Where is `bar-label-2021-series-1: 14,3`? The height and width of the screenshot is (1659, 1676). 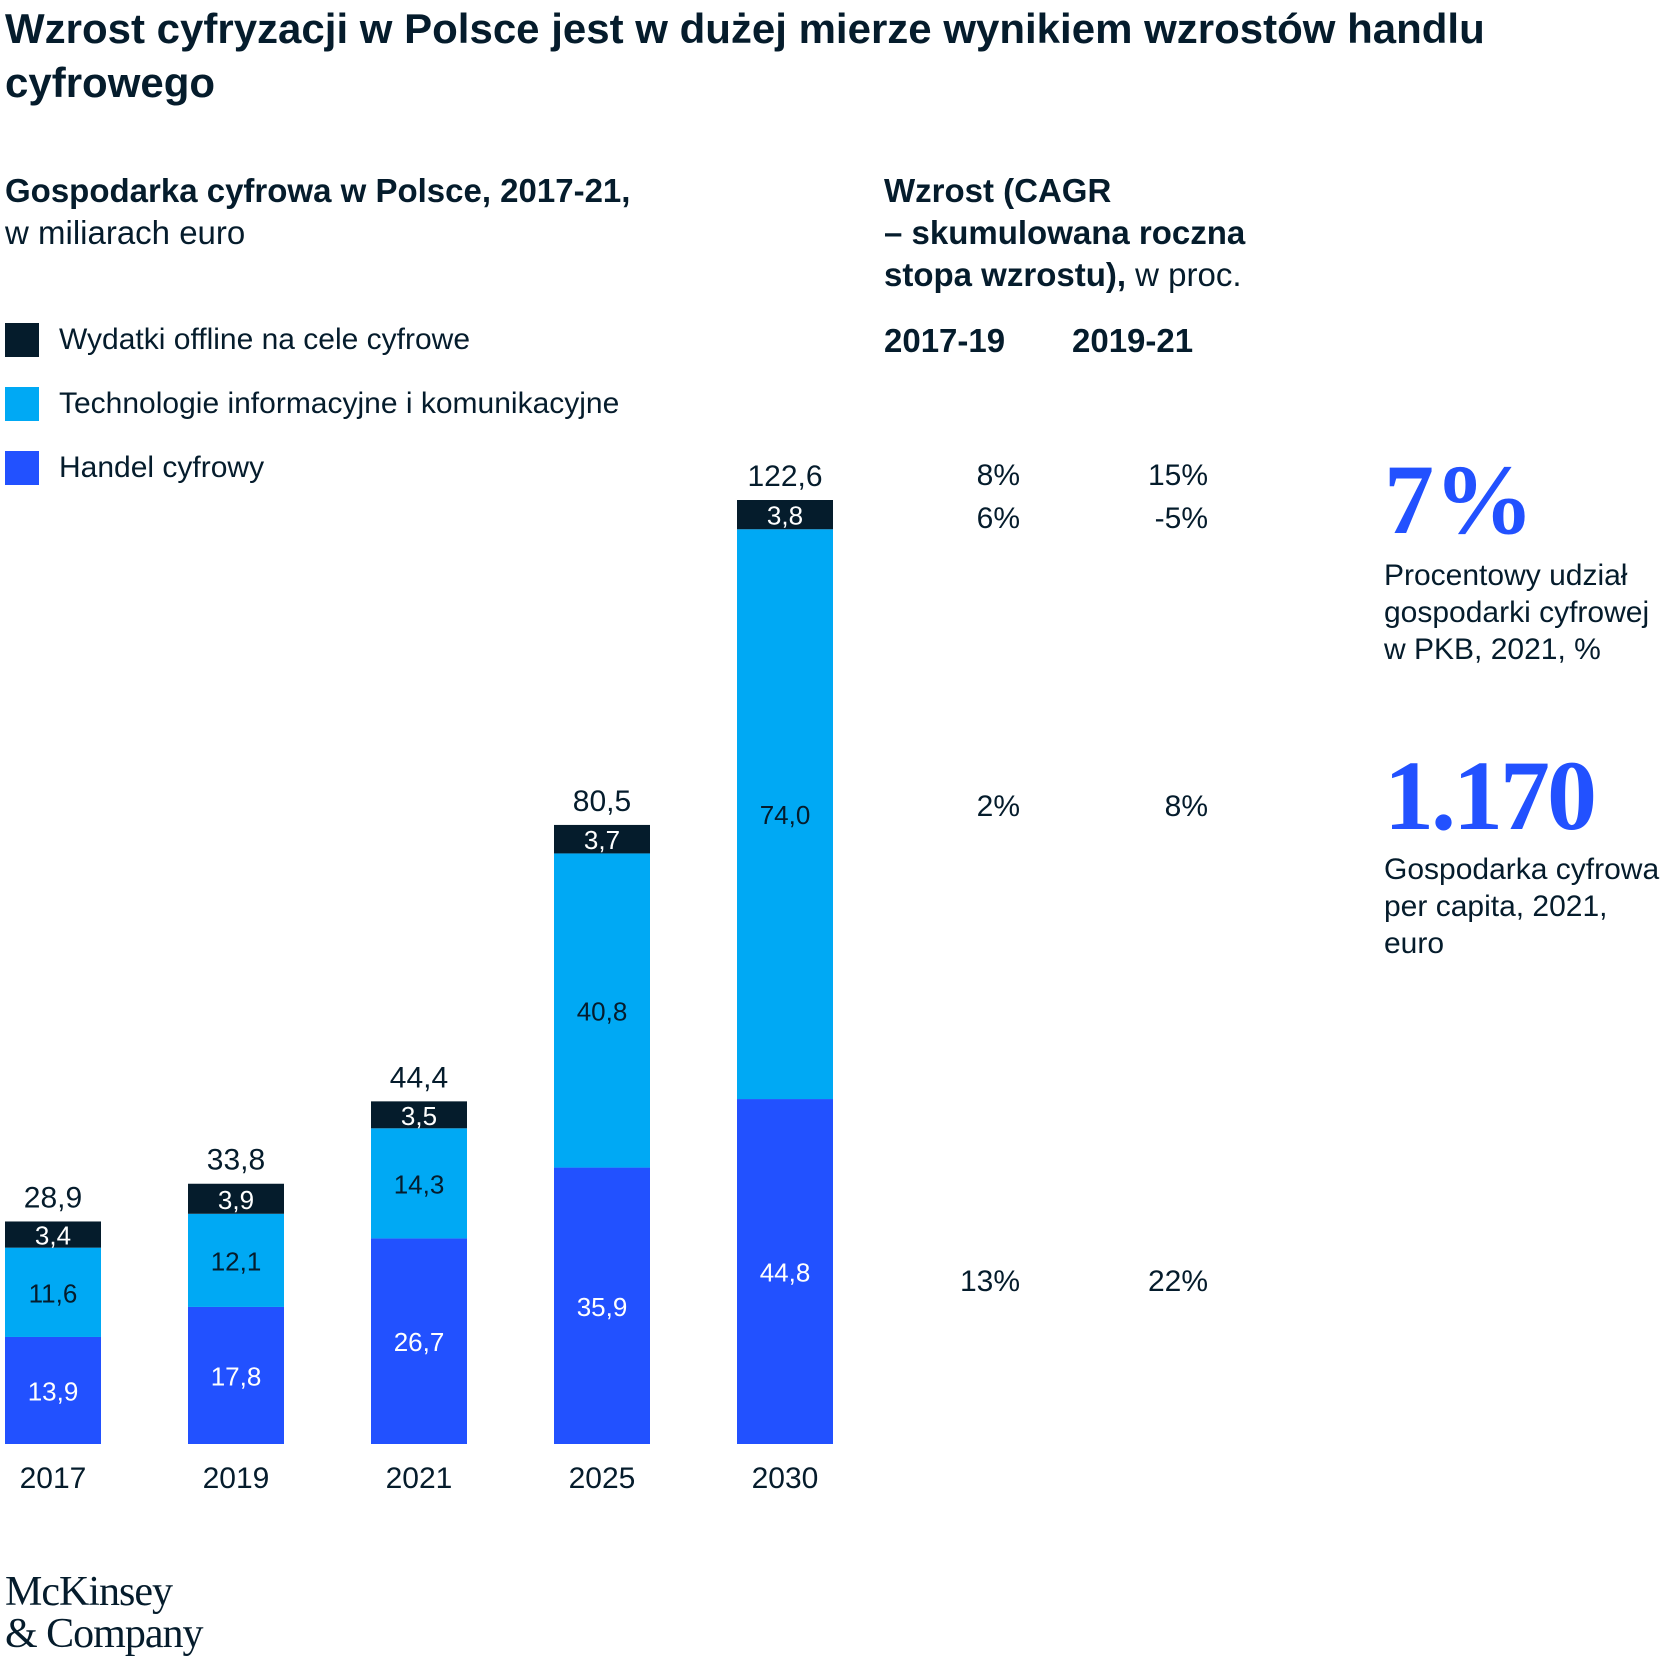 bar-label-2021-series-1: 14,3 is located at coordinates (419, 1184).